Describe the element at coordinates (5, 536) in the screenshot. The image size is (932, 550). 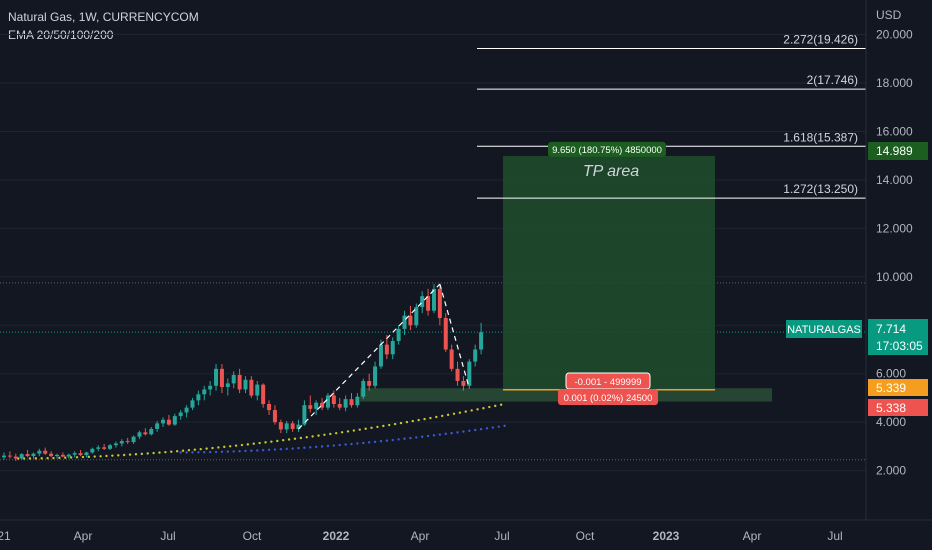
I see `time-tick-label: 21` at that location.